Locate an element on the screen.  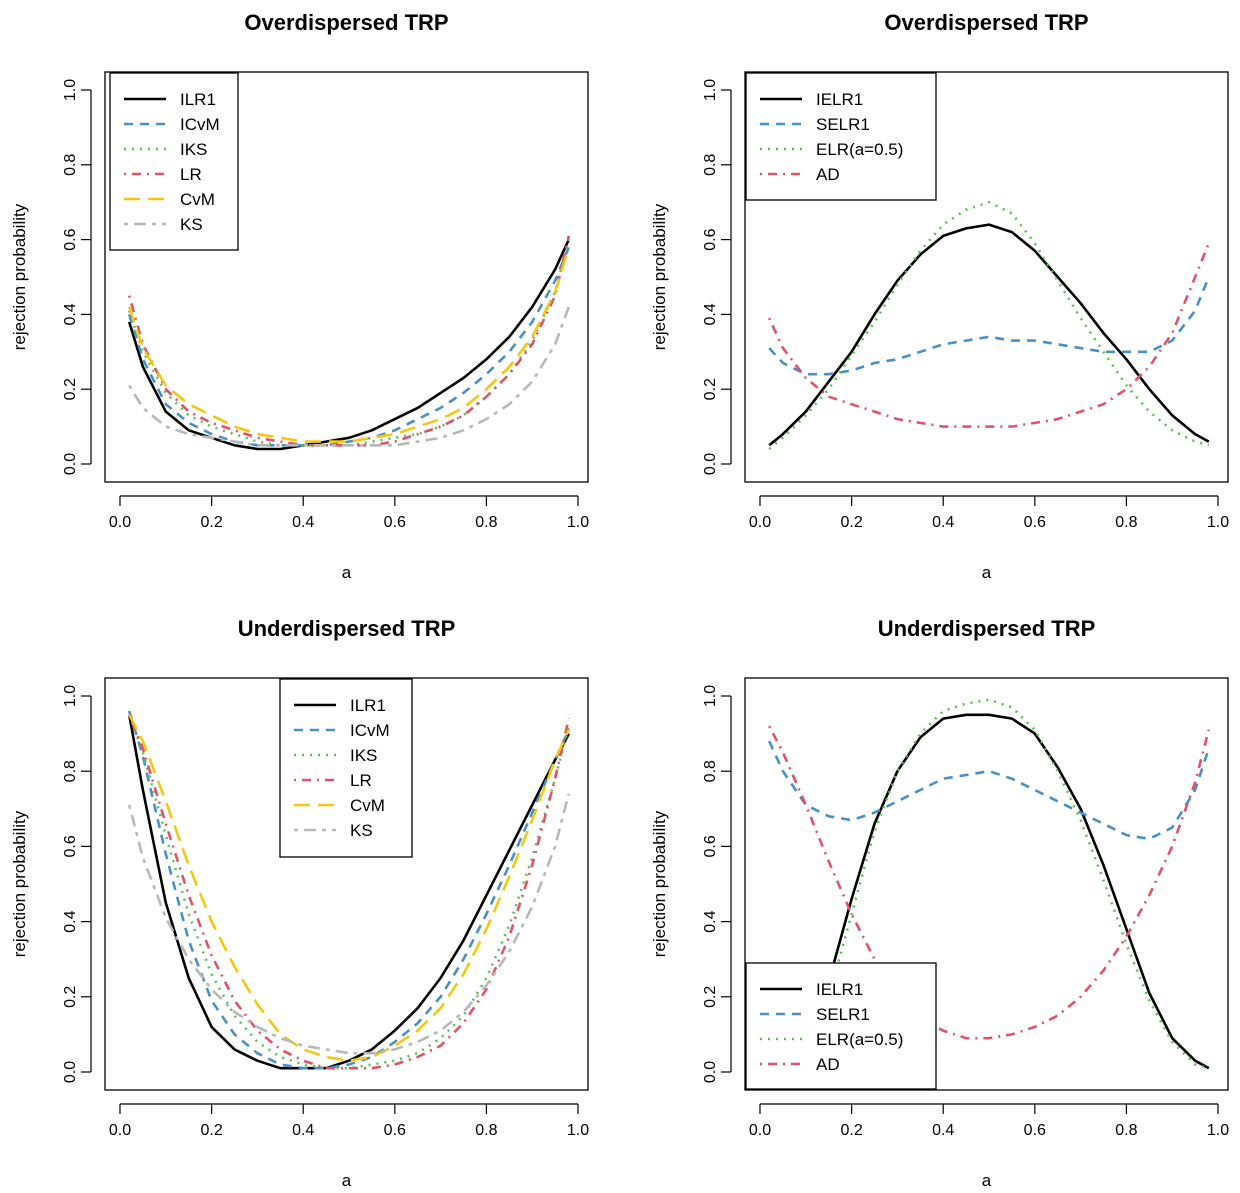
legend: ILR1 ICvM IKS LR CvM KS is located at coordinates (174, 161).